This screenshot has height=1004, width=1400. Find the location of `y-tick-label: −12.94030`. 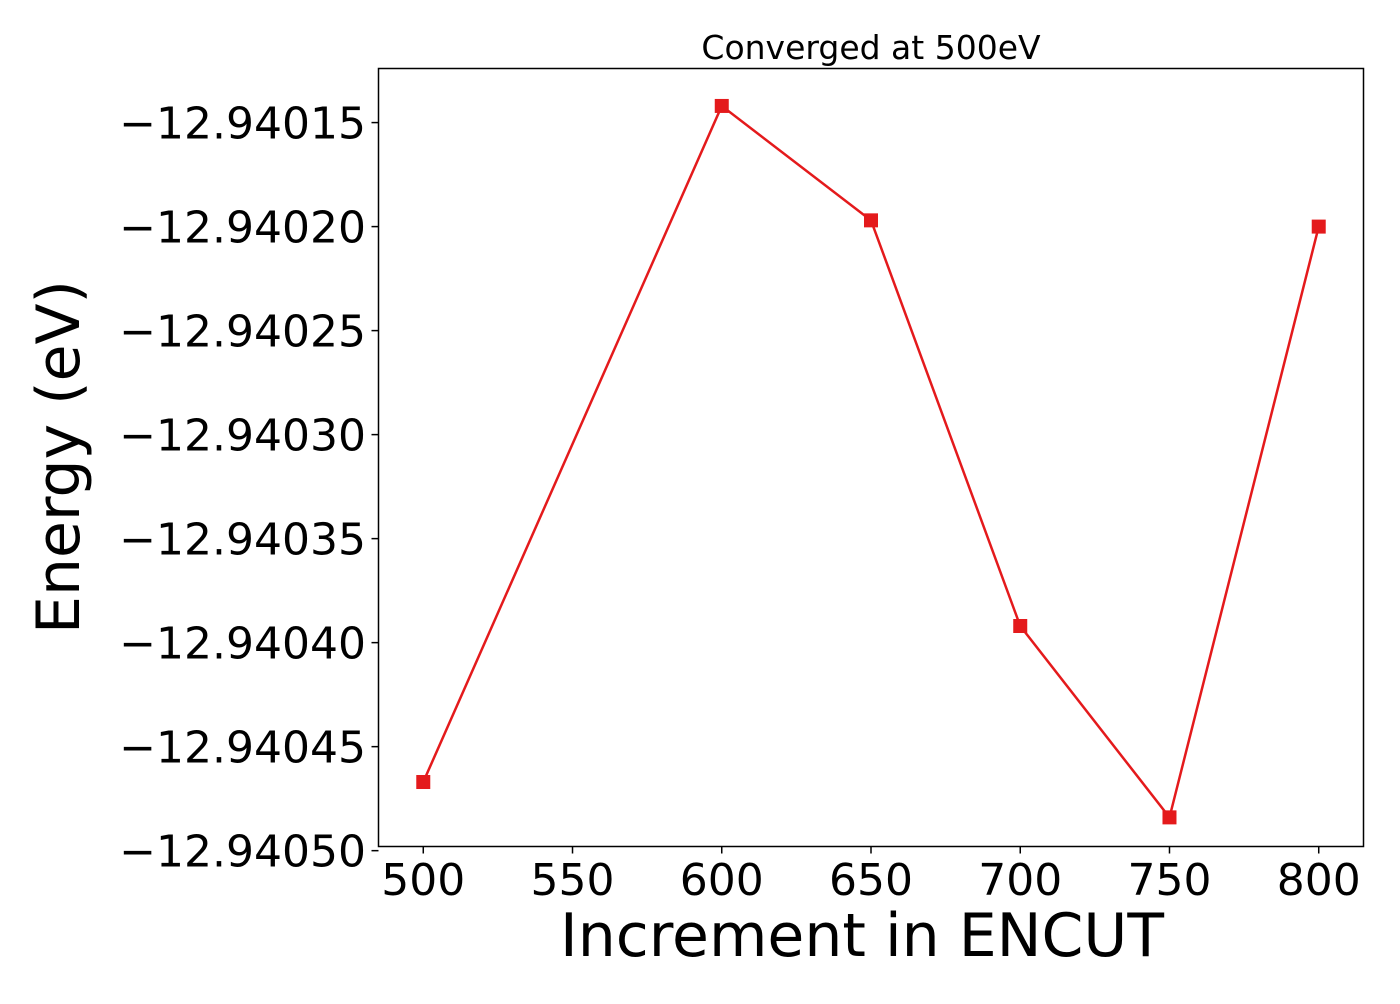

y-tick-label: −12.94030 is located at coordinates (242, 436).